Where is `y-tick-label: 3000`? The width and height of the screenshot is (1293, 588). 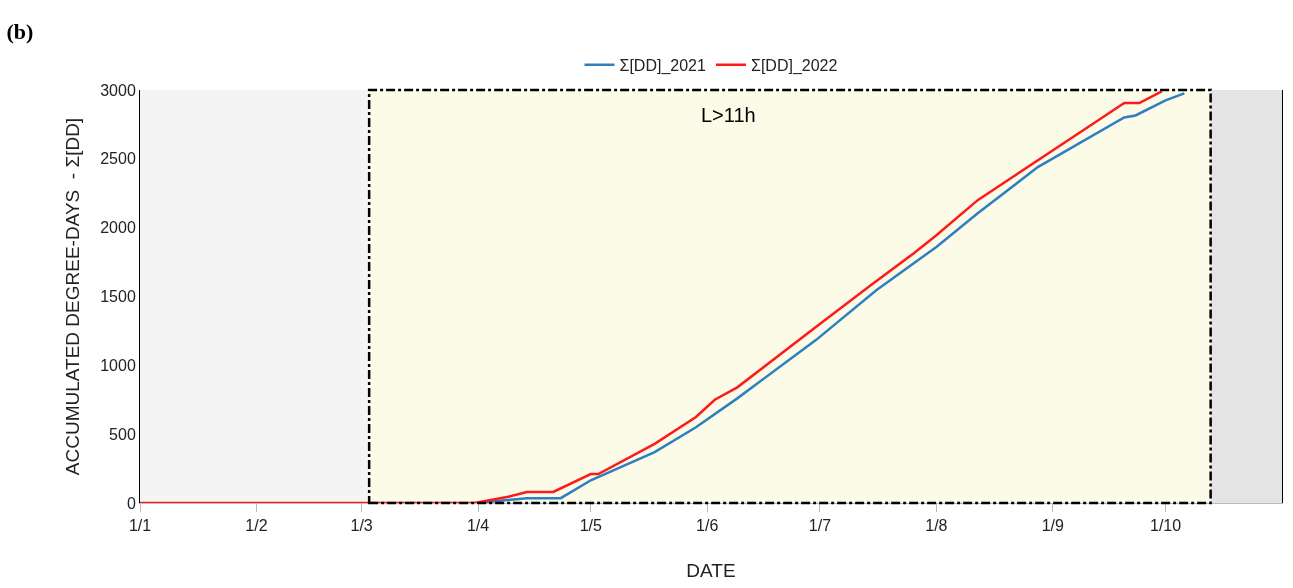 y-tick-label: 3000 is located at coordinates (118, 90).